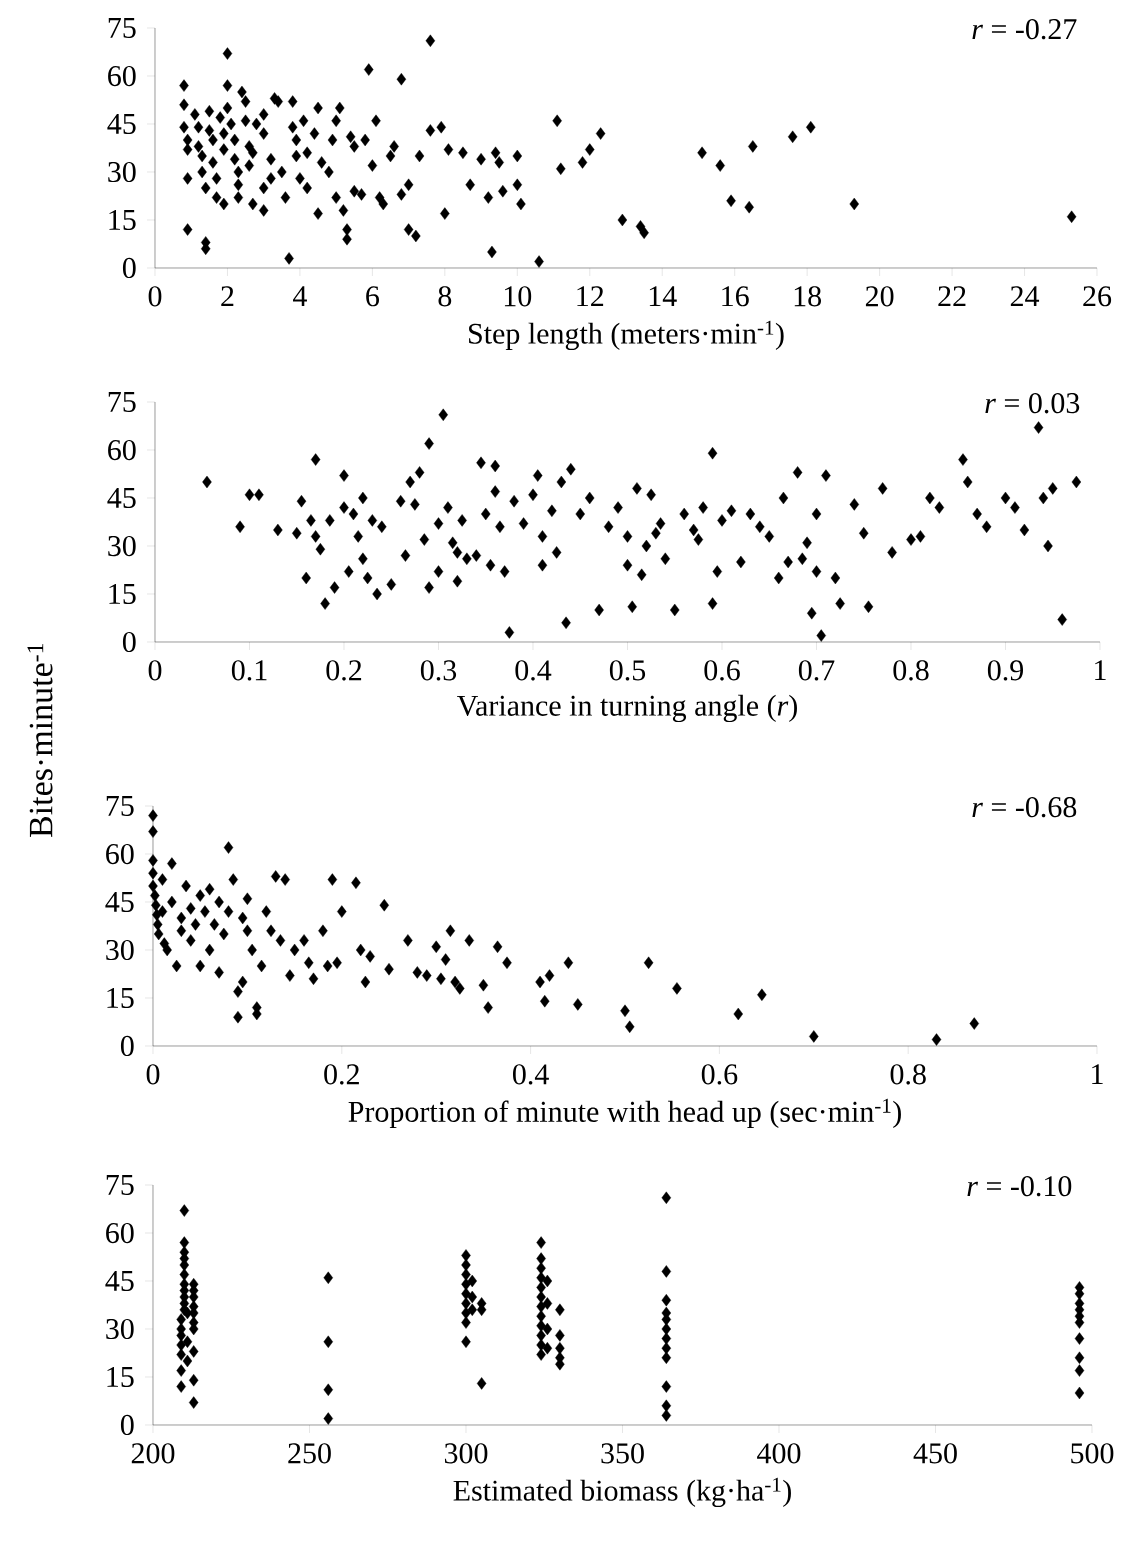 This screenshot has width=1132, height=1551. What do you see at coordinates (227, 296) in the screenshot?
I see `x-tick-label: 2` at bounding box center [227, 296].